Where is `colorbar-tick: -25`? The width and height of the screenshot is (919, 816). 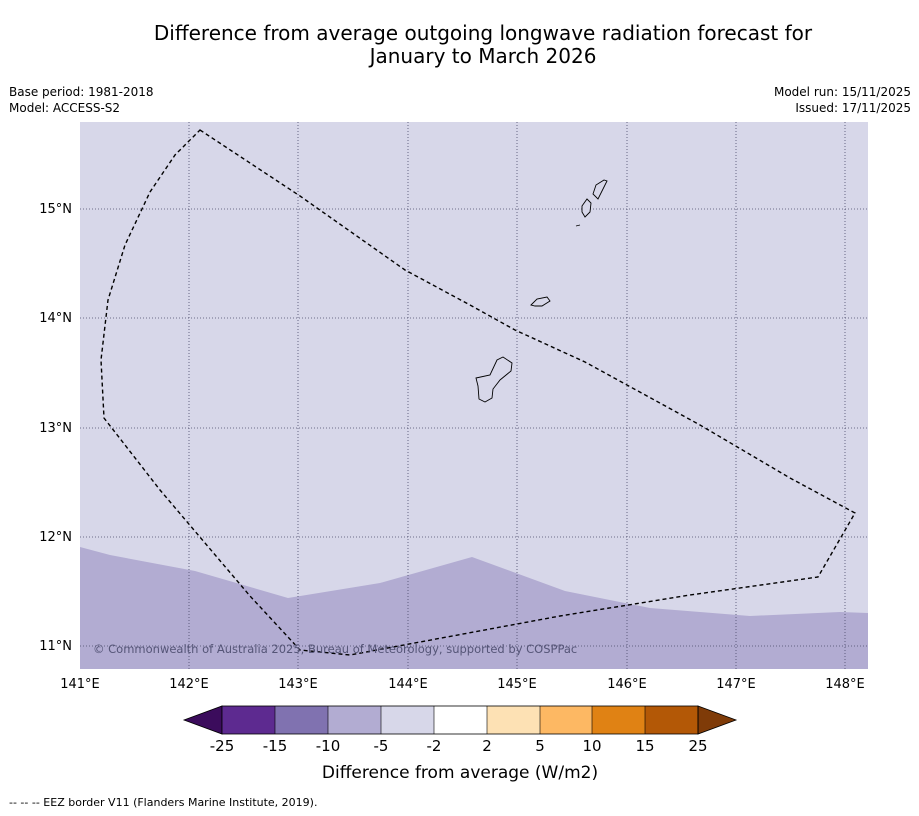 colorbar-tick: -25 is located at coordinates (222, 746).